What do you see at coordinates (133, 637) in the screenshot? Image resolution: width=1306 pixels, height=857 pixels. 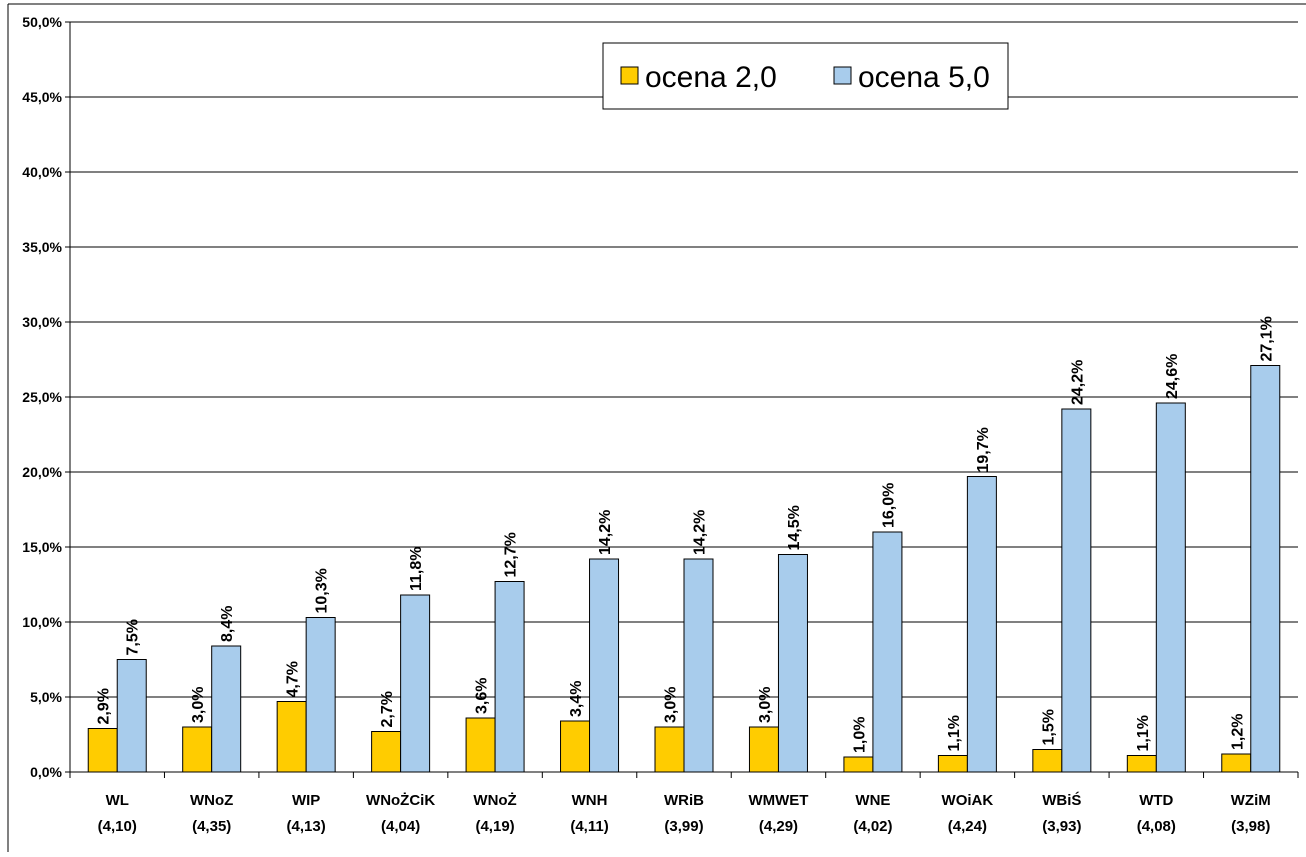 I see `data-label: 7,5%` at bounding box center [133, 637].